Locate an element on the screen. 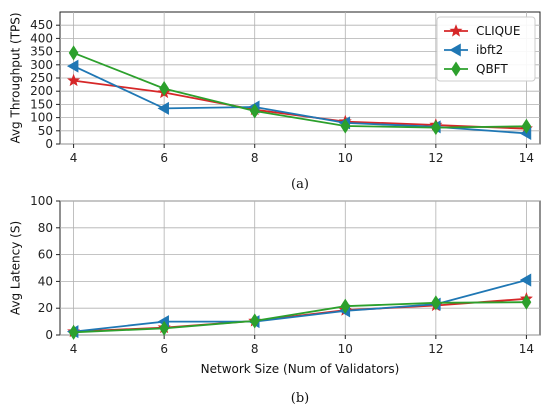  y-tick-label: 150 is located at coordinates (41, 104).